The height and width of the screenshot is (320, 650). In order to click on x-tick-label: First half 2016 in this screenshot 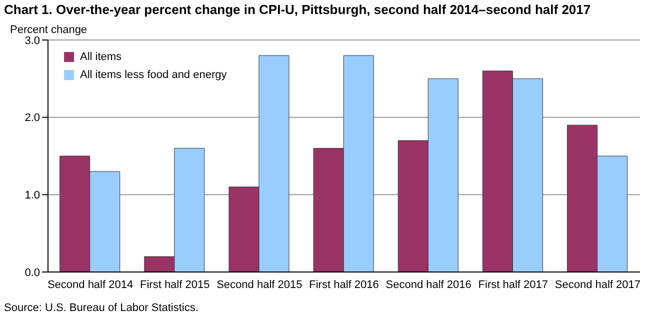, I will do `click(344, 284)`.